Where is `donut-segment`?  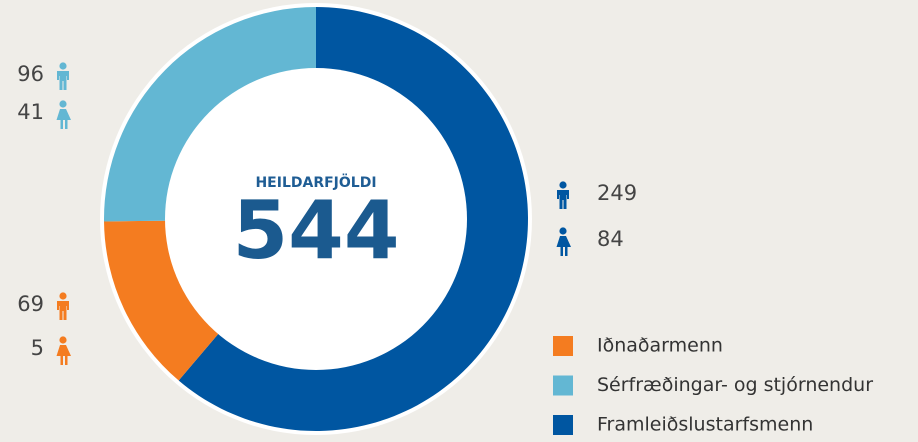
donut-segment is located at coordinates (165, 300).